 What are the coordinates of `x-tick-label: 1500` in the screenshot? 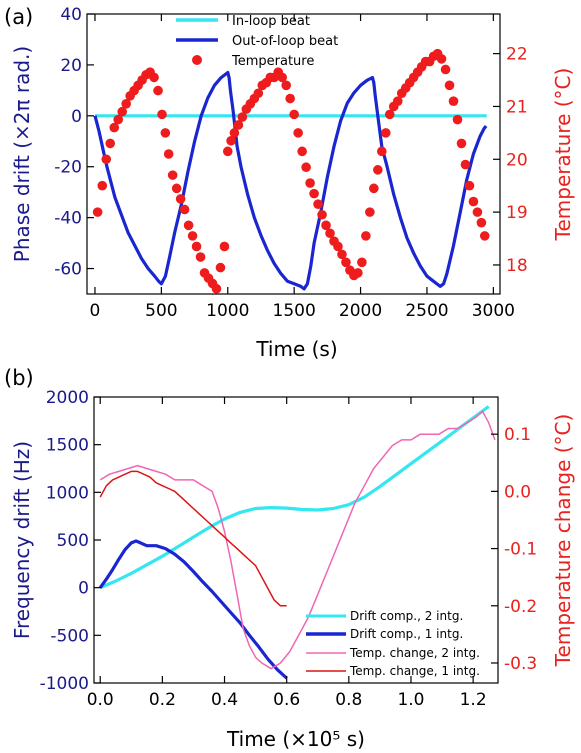 It's located at (294, 311).